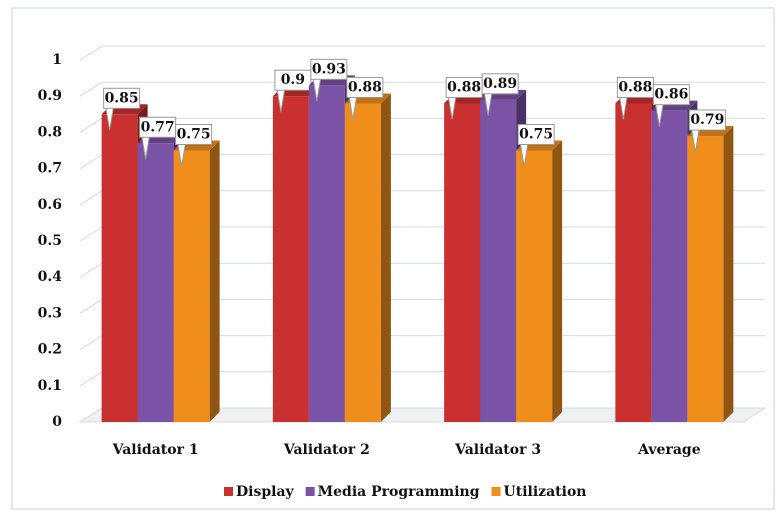 The width and height of the screenshot is (779, 512). I want to click on y-tick-label: 0.2, so click(50, 350).